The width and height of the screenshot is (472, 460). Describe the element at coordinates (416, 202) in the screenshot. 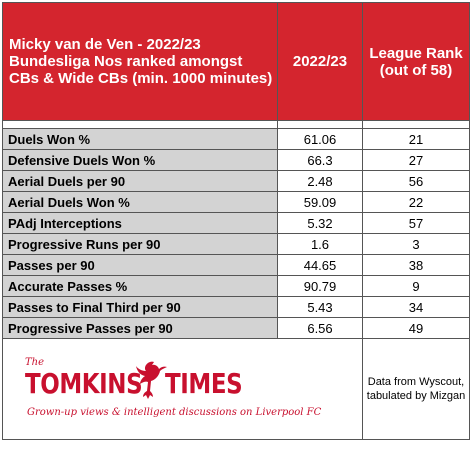

I see `row-rank: 22` at that location.